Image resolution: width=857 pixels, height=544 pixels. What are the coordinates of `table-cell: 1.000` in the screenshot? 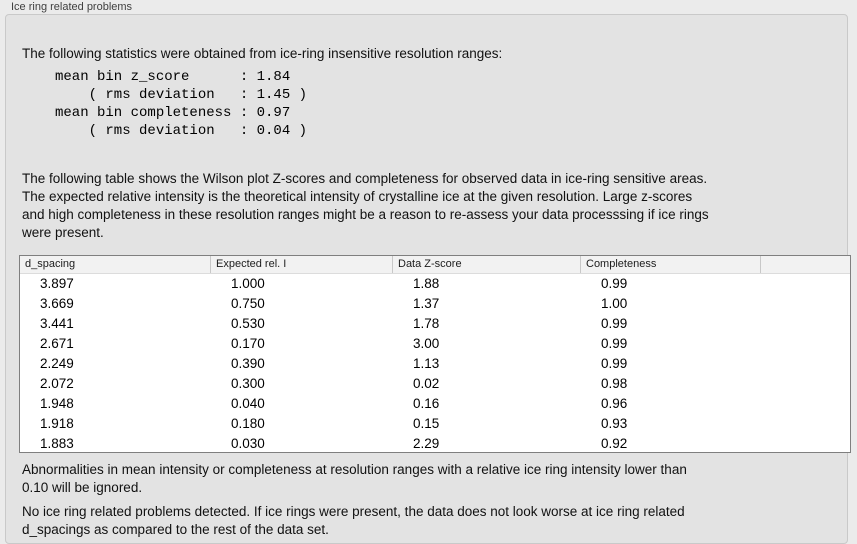 It's located at (248, 283).